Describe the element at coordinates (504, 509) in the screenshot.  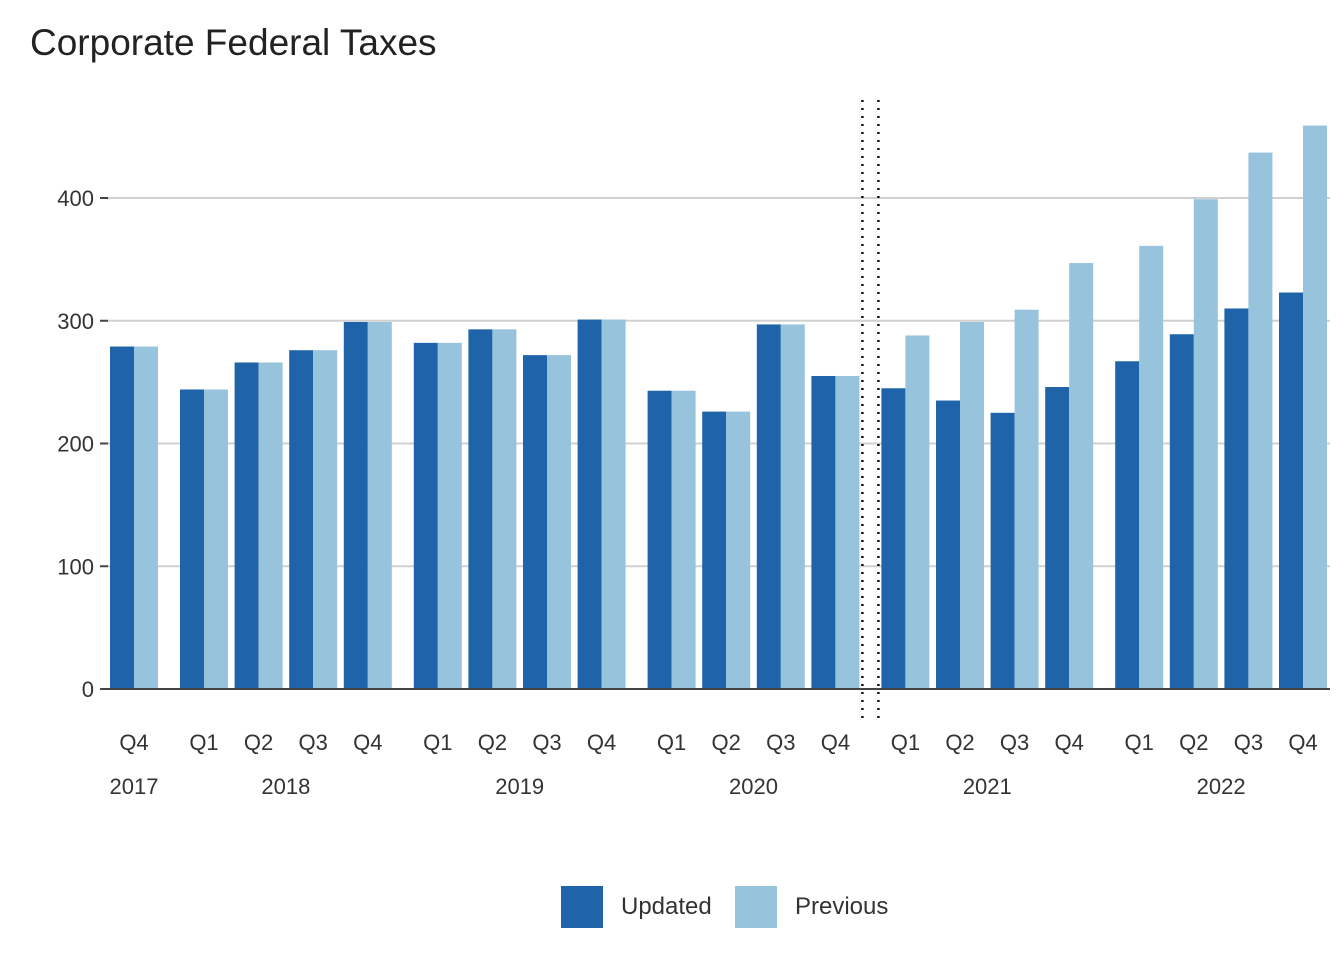
I see `bar-previous-2019-q2` at that location.